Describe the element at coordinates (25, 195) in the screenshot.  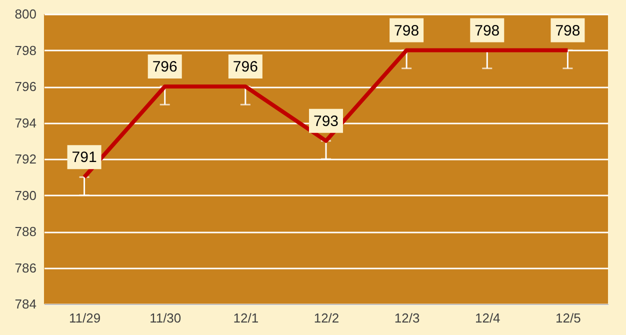
I see `y-tick-label: 790` at that location.